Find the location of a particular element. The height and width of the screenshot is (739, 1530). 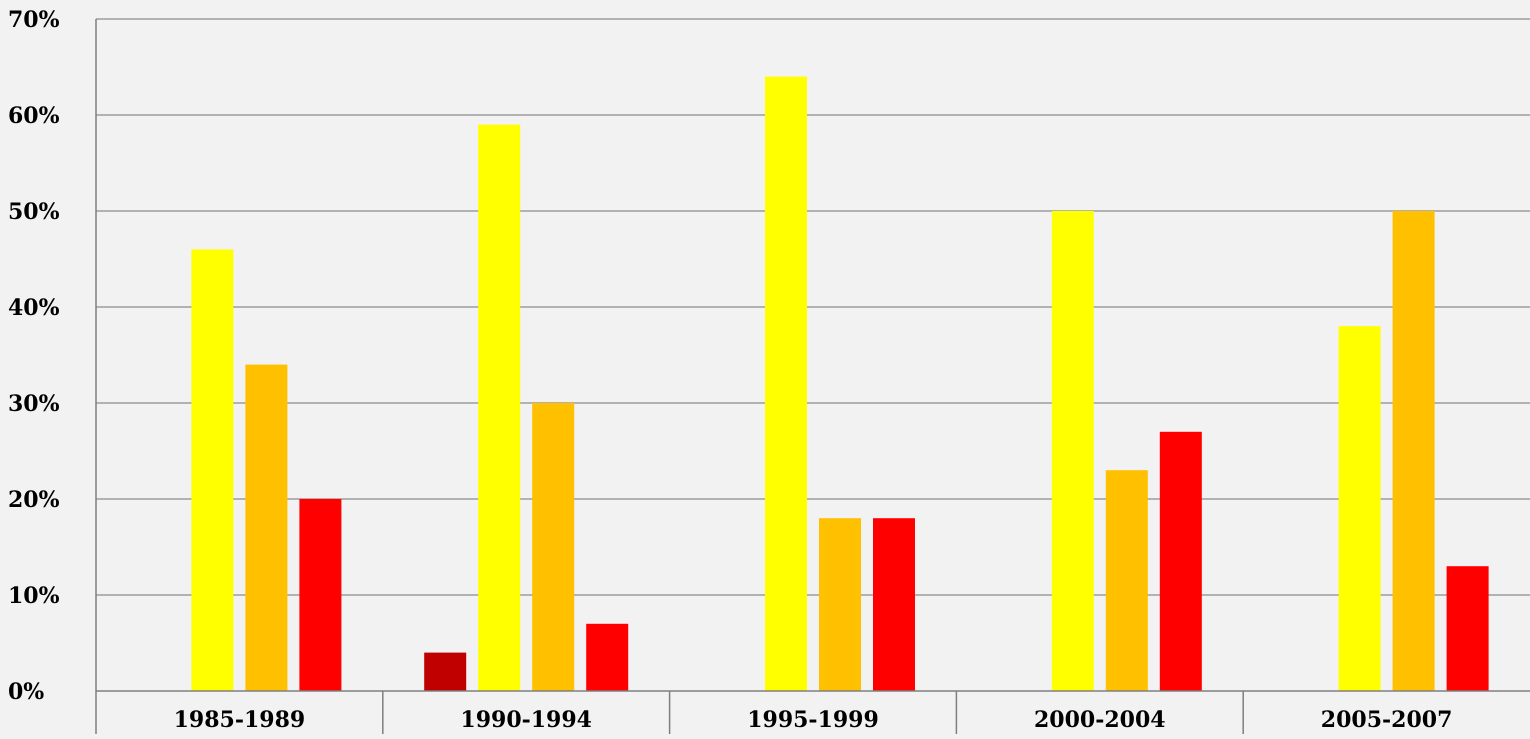

y-tick-label: 0% is located at coordinates (26, 692).